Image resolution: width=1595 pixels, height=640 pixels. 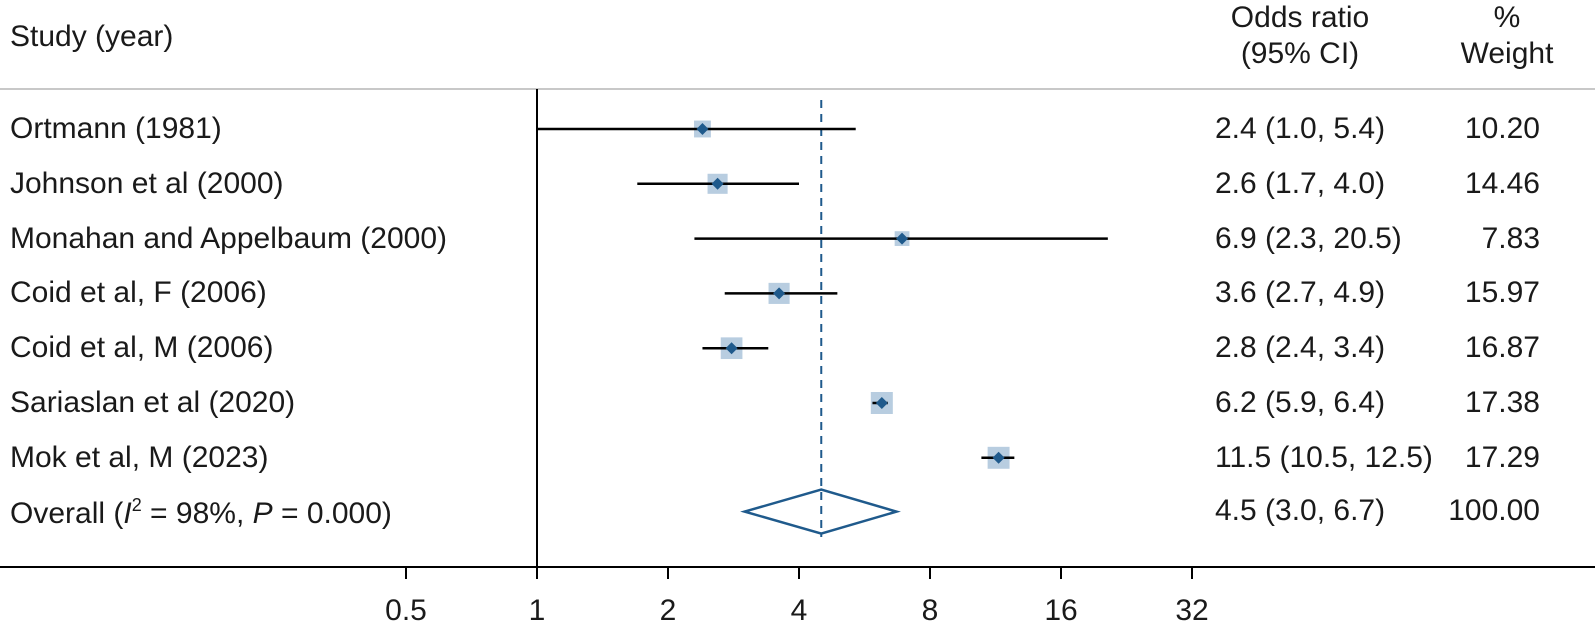 What do you see at coordinates (262, 513) in the screenshot?
I see `overall-label-p: P` at bounding box center [262, 513].